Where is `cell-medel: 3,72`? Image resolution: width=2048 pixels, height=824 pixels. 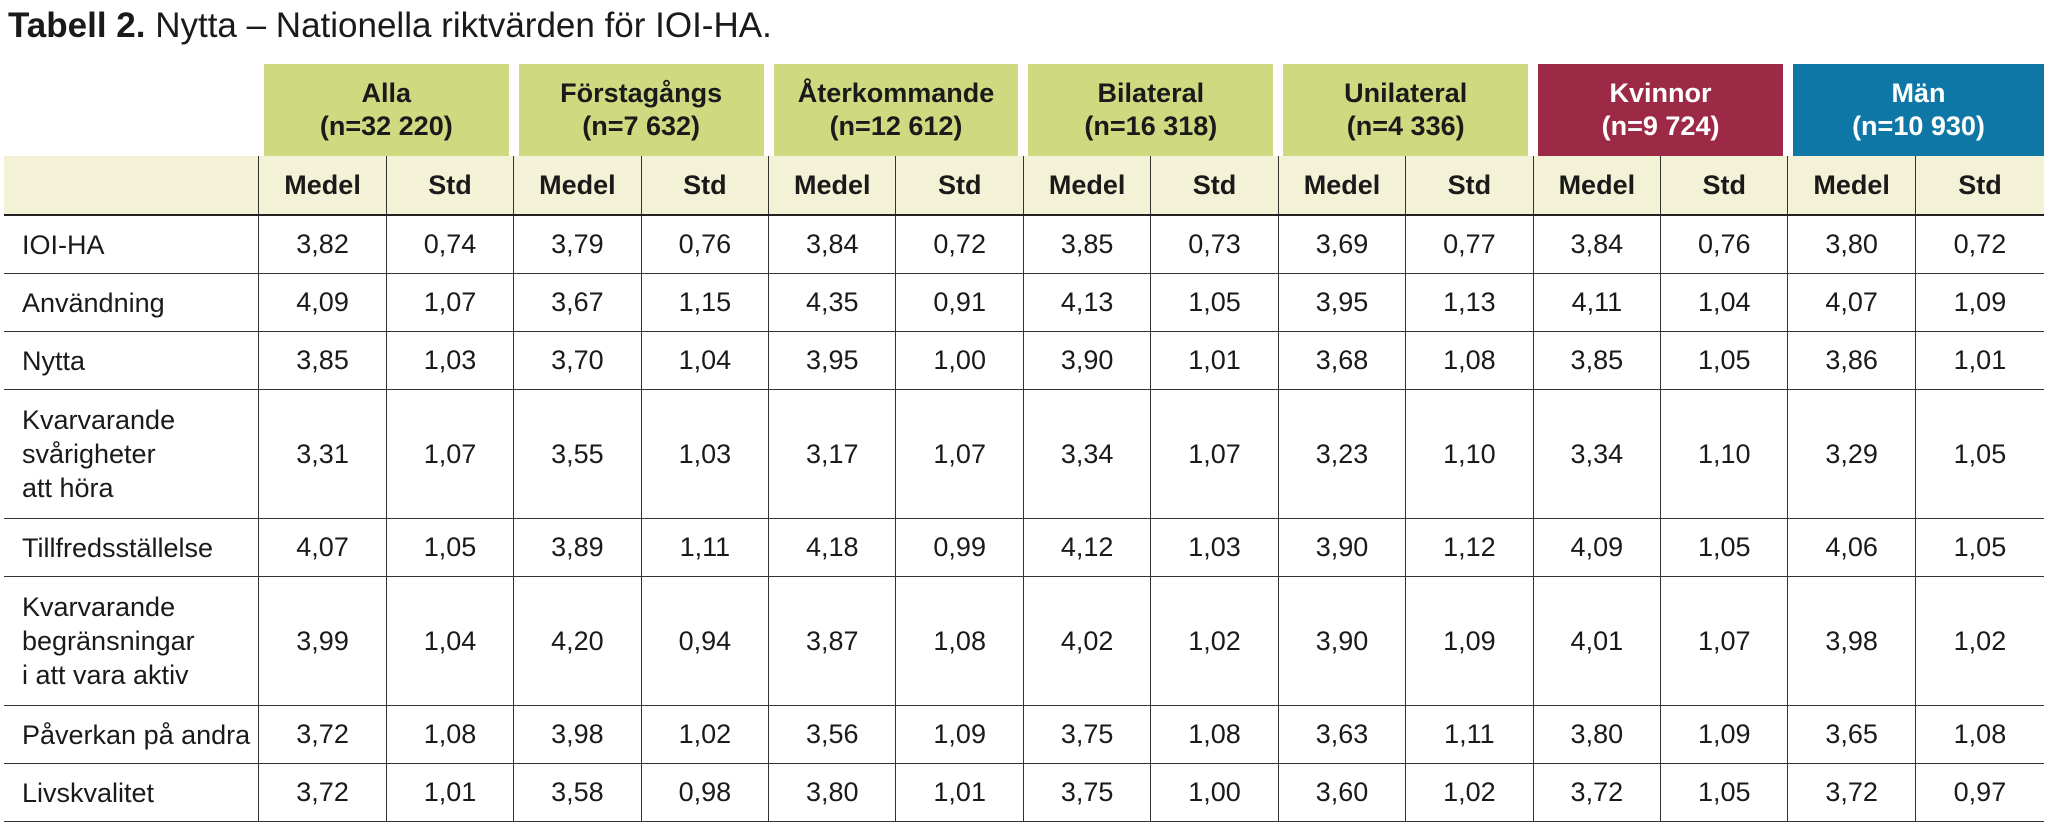
cell-medel: 3,72 is located at coordinates (1851, 792).